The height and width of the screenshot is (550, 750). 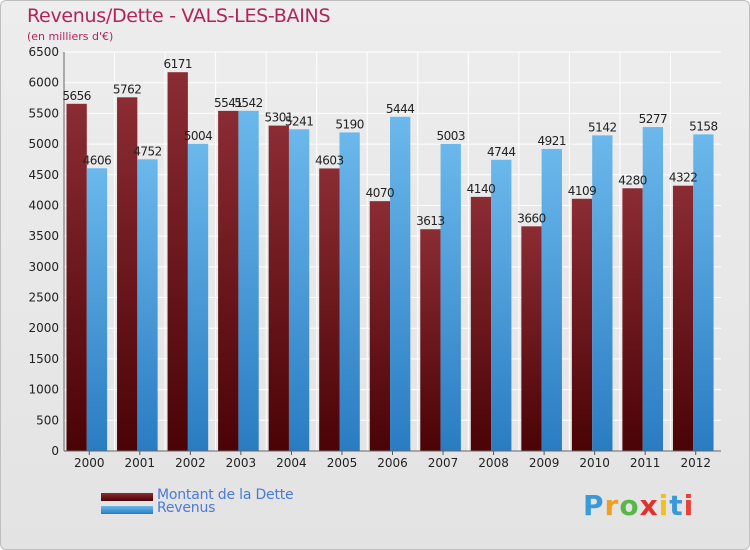 I want to click on logo-letter: t, so click(x=676, y=505).